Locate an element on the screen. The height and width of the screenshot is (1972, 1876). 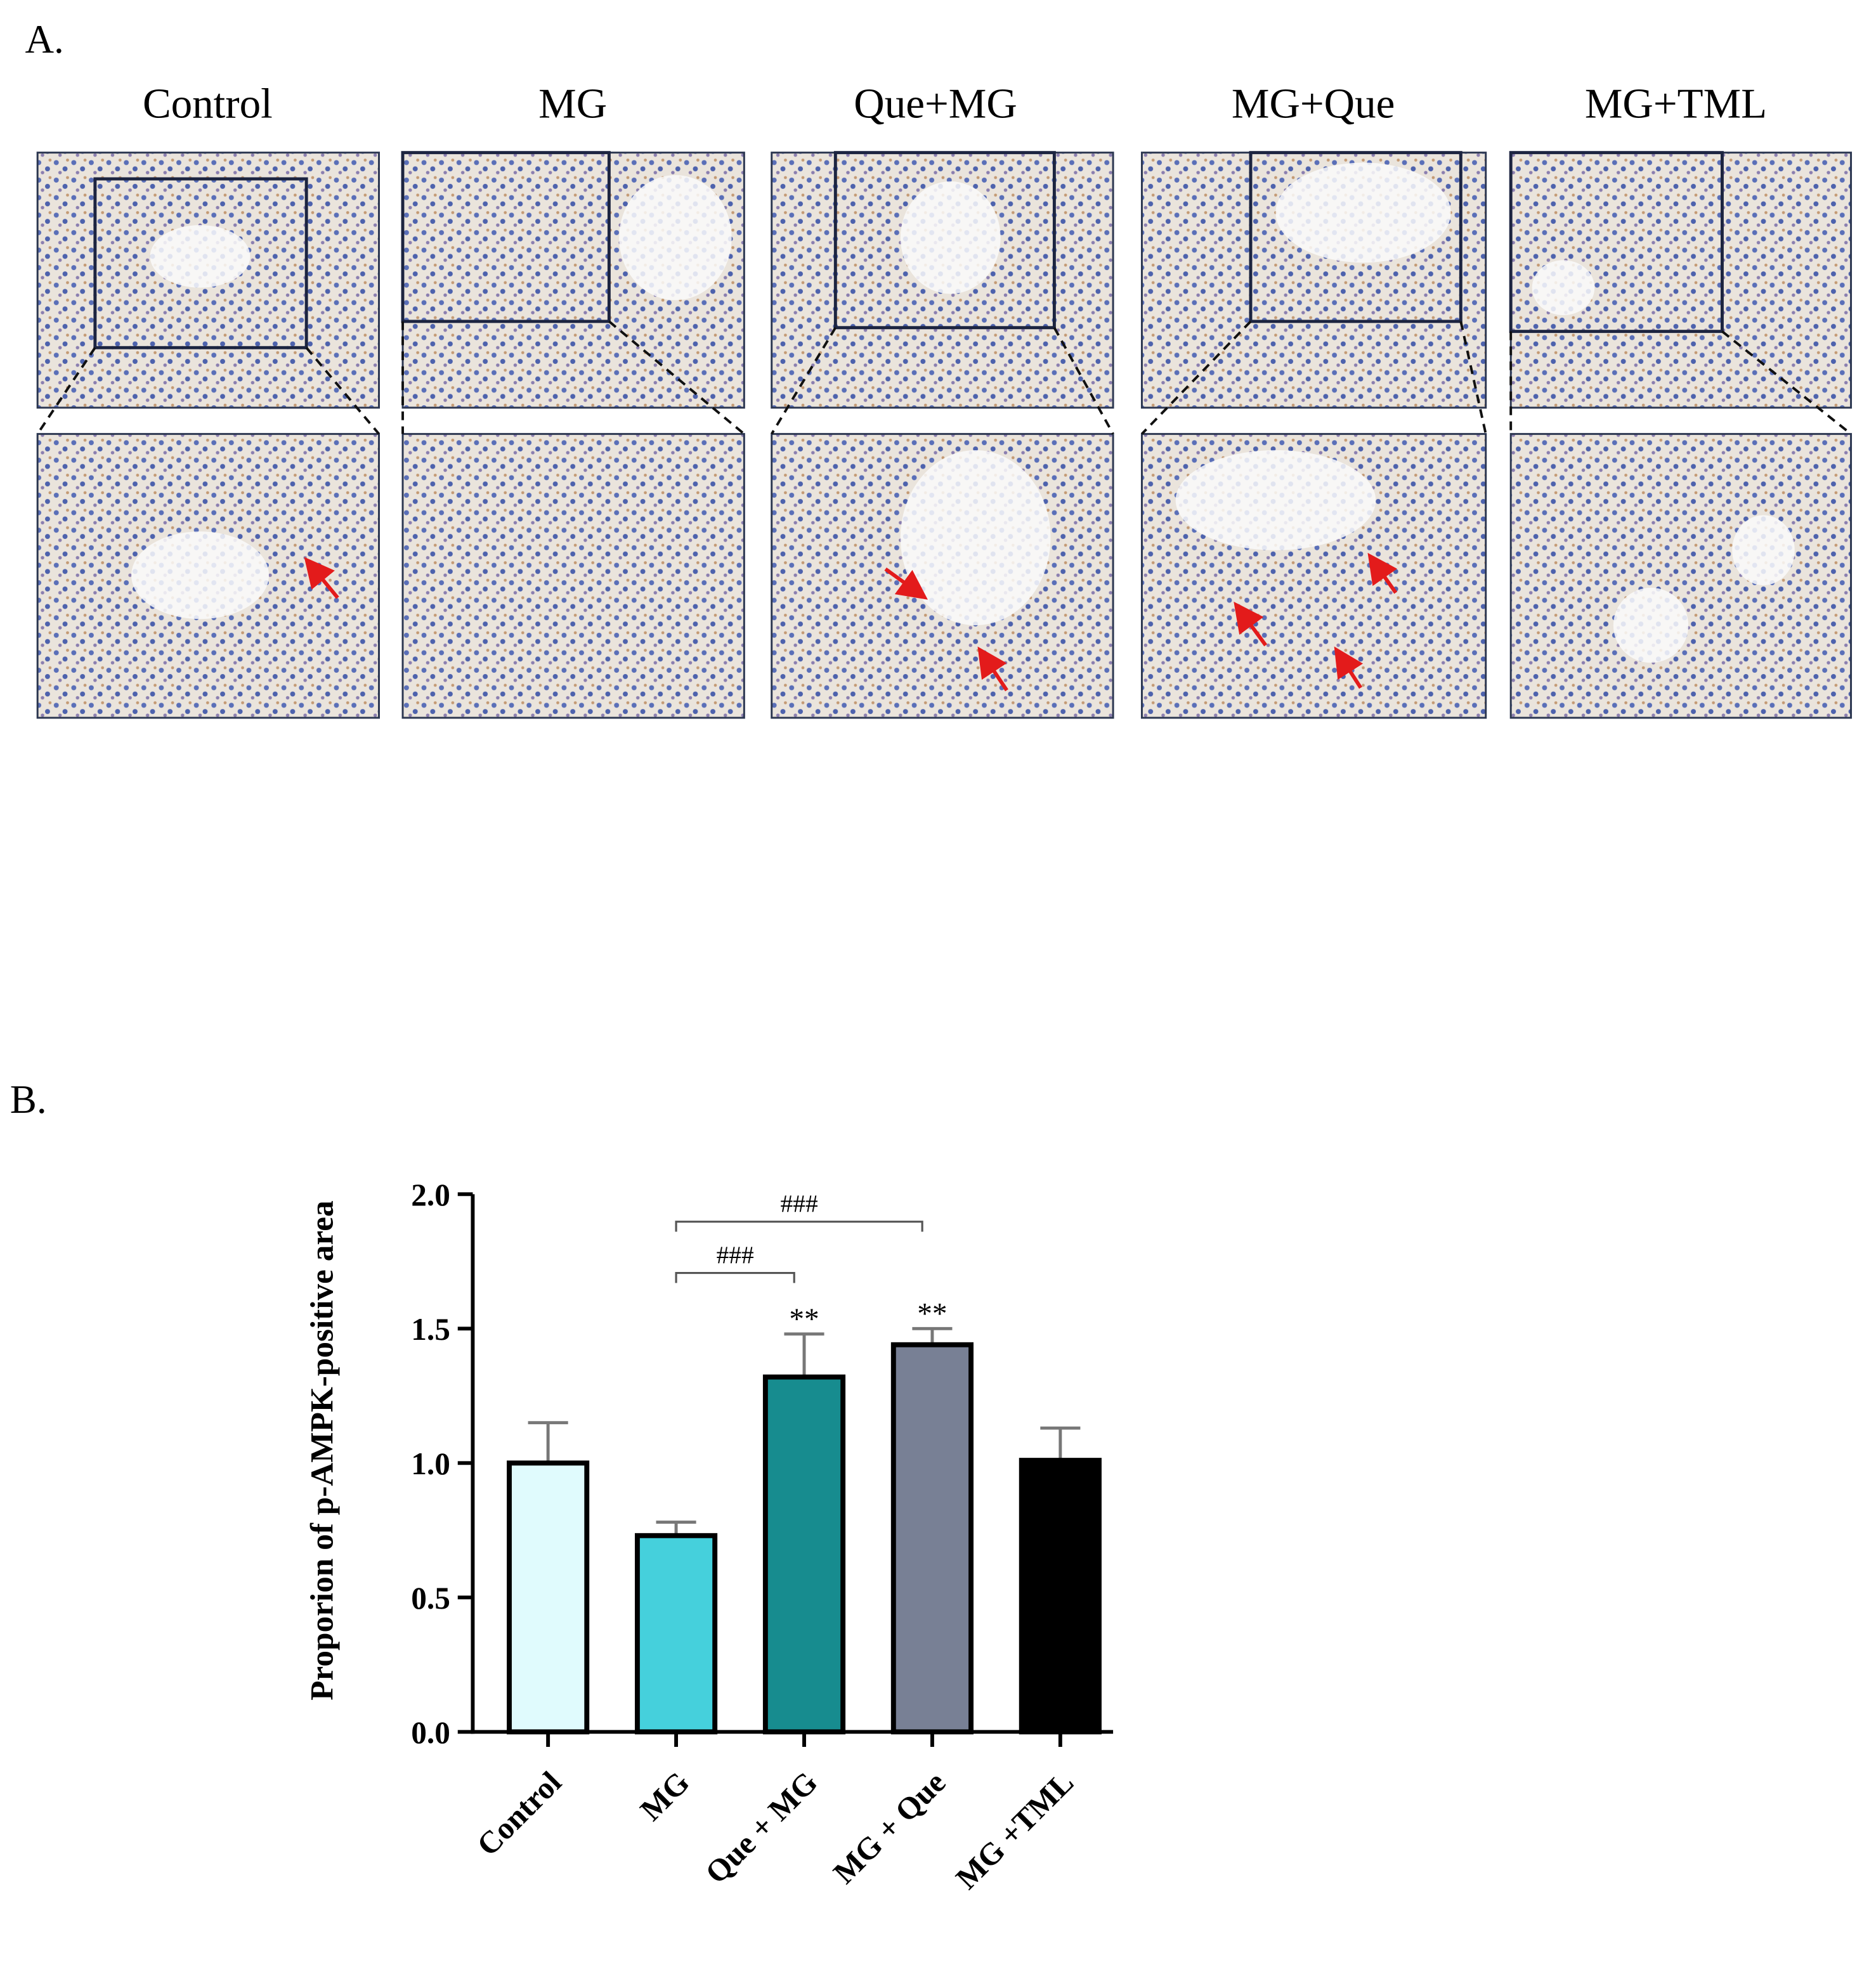
group-label: MG+Que is located at coordinates (1313, 103).